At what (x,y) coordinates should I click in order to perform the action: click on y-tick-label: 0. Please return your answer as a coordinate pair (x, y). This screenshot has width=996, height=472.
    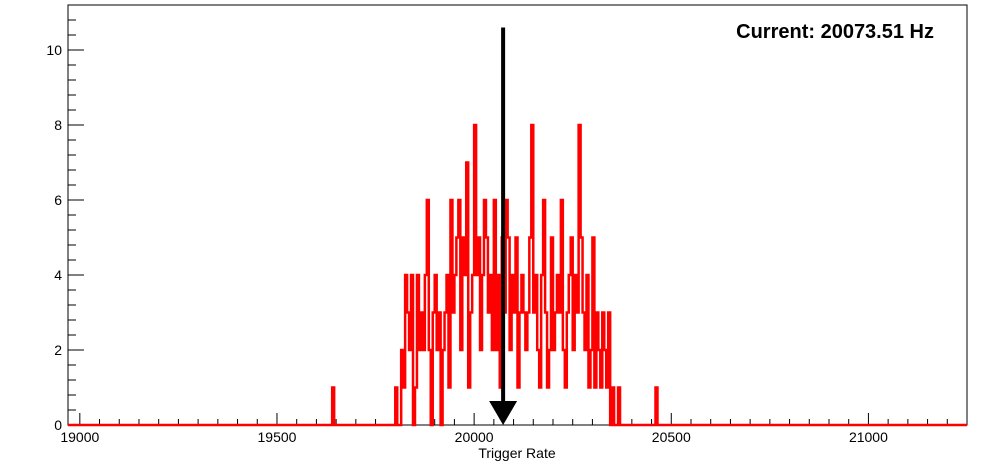
    Looking at the image, I should click on (58, 425).